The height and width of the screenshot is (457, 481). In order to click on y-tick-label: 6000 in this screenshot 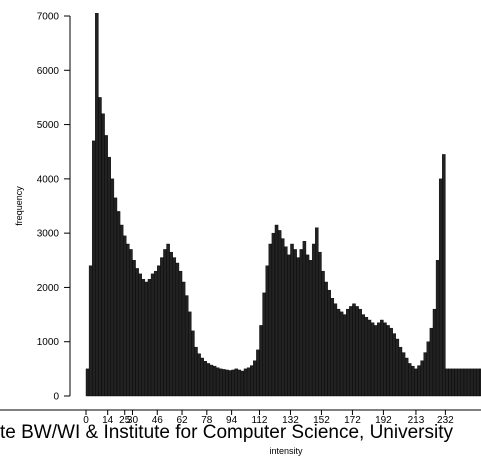, I will do `click(48, 71)`.